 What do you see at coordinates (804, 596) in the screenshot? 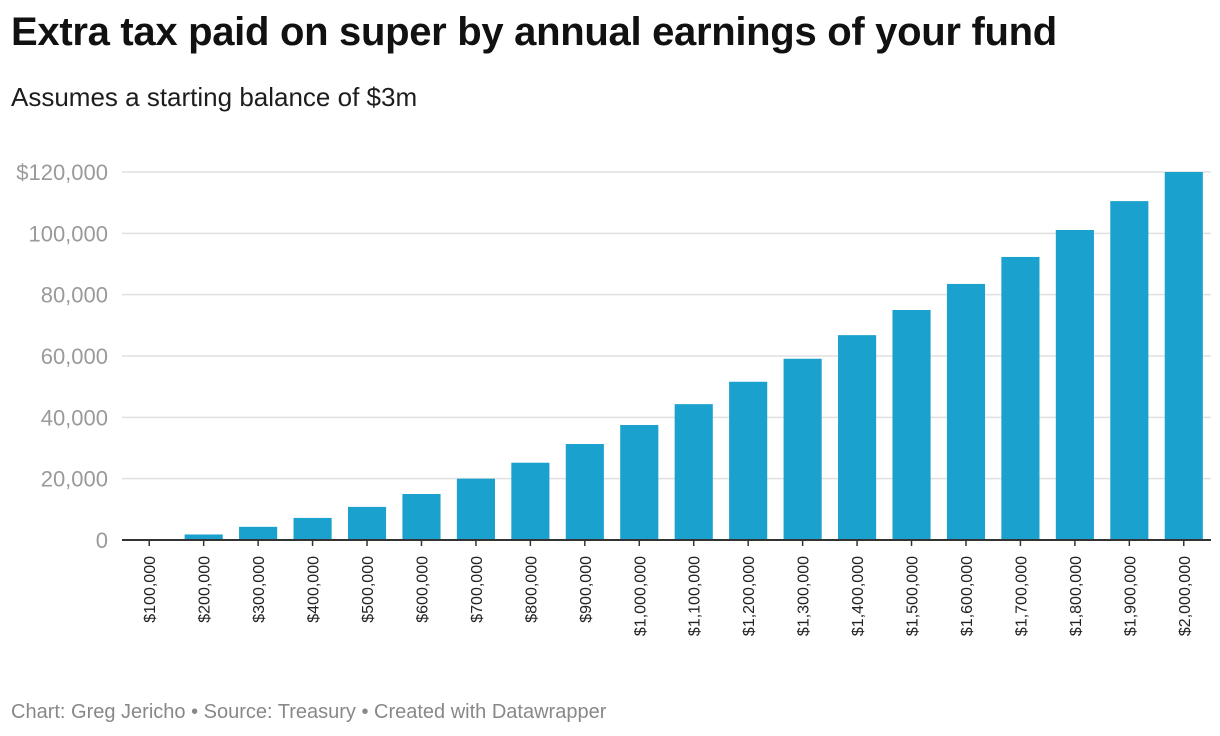
I see `x-tick-label: $1,300,000` at bounding box center [804, 596].